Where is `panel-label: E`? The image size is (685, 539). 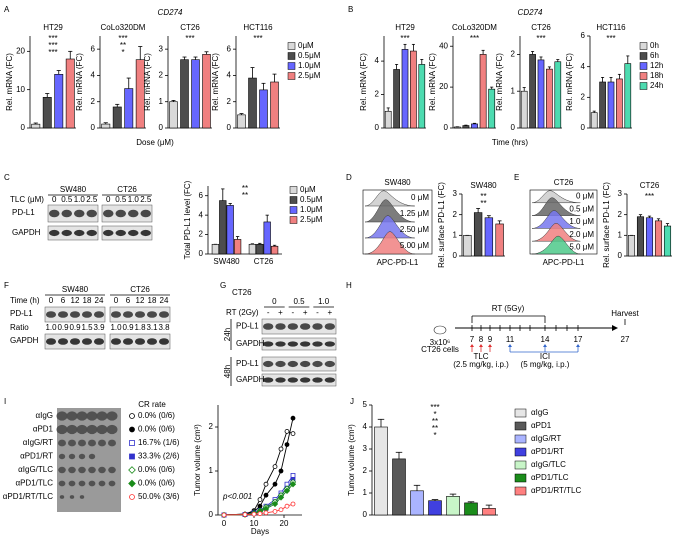
panel-label: E is located at coordinates (516, 177).